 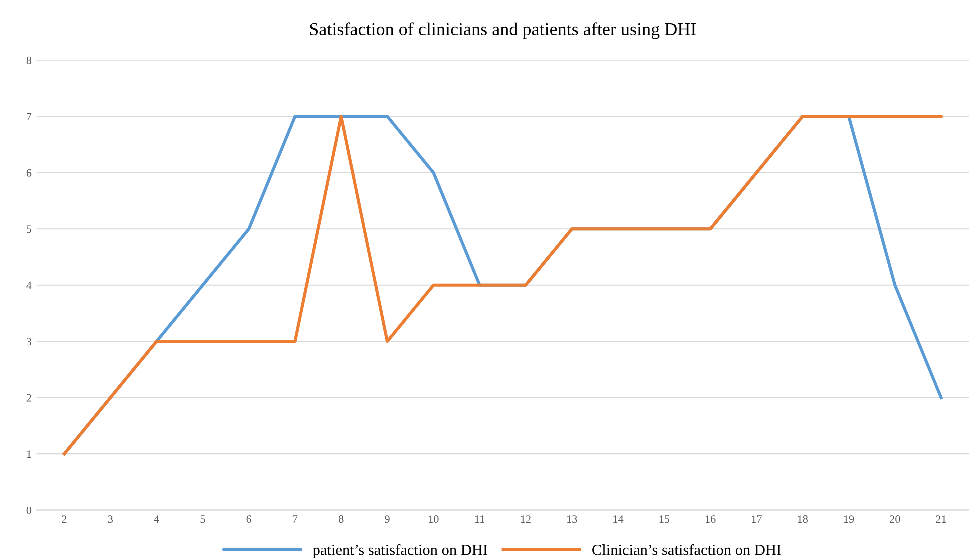 I want to click on y-tick-label: 0, so click(x=29, y=510).